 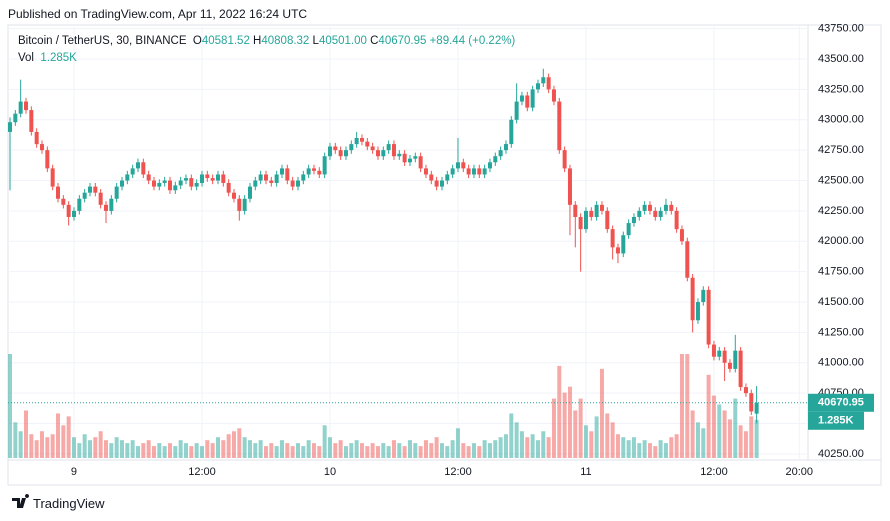 I want to click on legend-label: C, so click(x=374, y=41).